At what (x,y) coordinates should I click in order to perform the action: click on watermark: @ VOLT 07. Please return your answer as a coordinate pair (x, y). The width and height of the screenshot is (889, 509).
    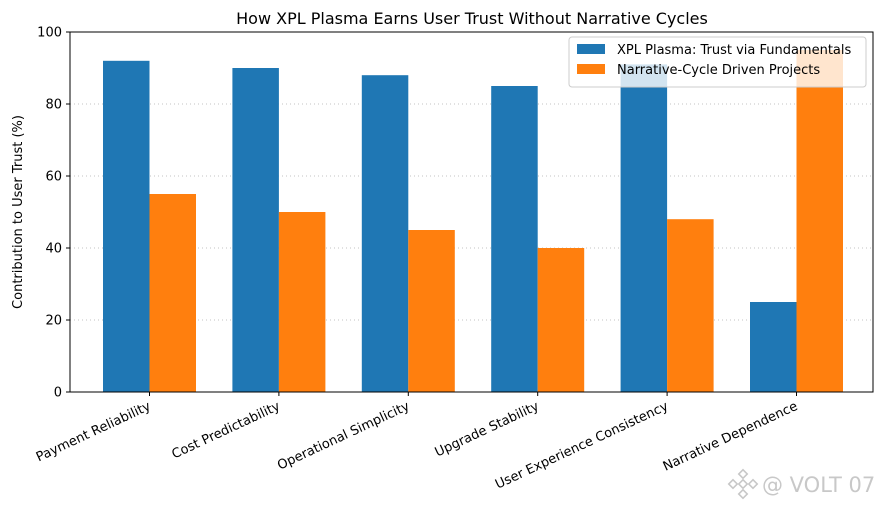
    Looking at the image, I should click on (801, 484).